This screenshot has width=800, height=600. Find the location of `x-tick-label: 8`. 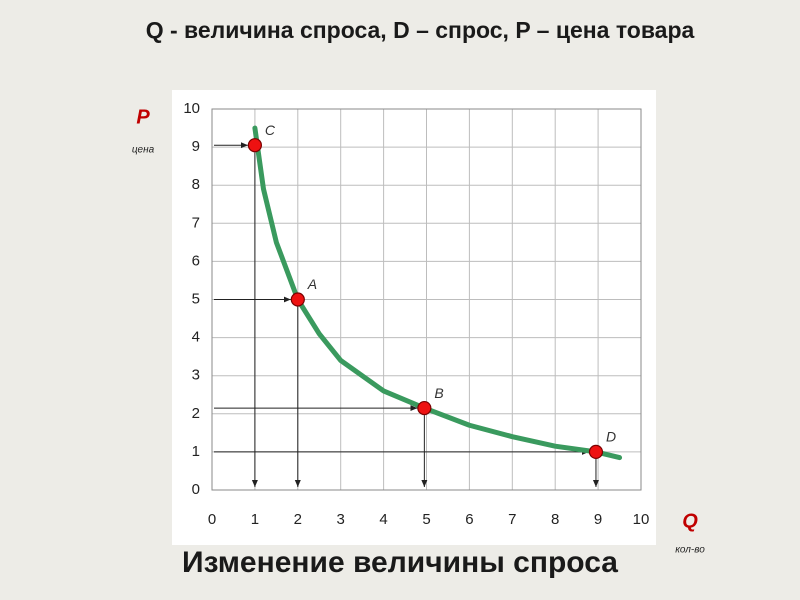

x-tick-label: 8 is located at coordinates (555, 519).